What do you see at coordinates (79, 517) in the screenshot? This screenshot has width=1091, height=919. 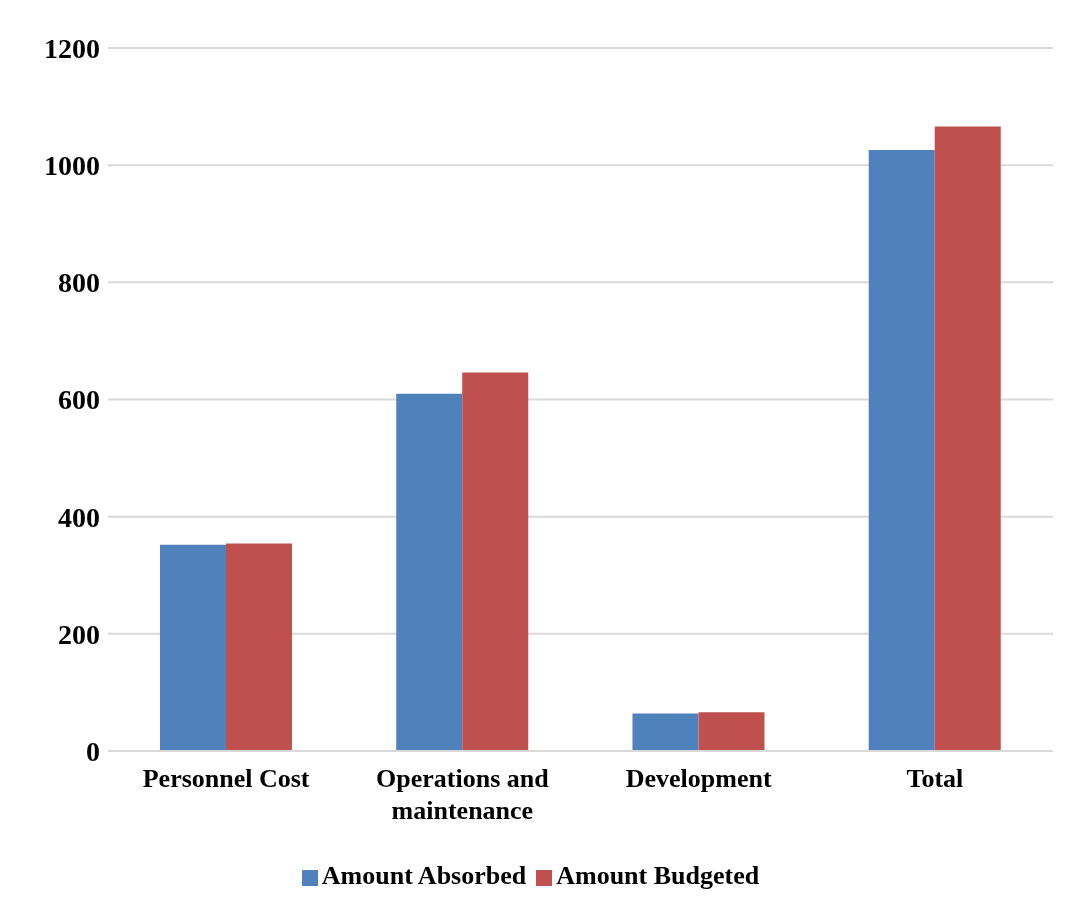 I see `y-tick-label: 400` at bounding box center [79, 517].